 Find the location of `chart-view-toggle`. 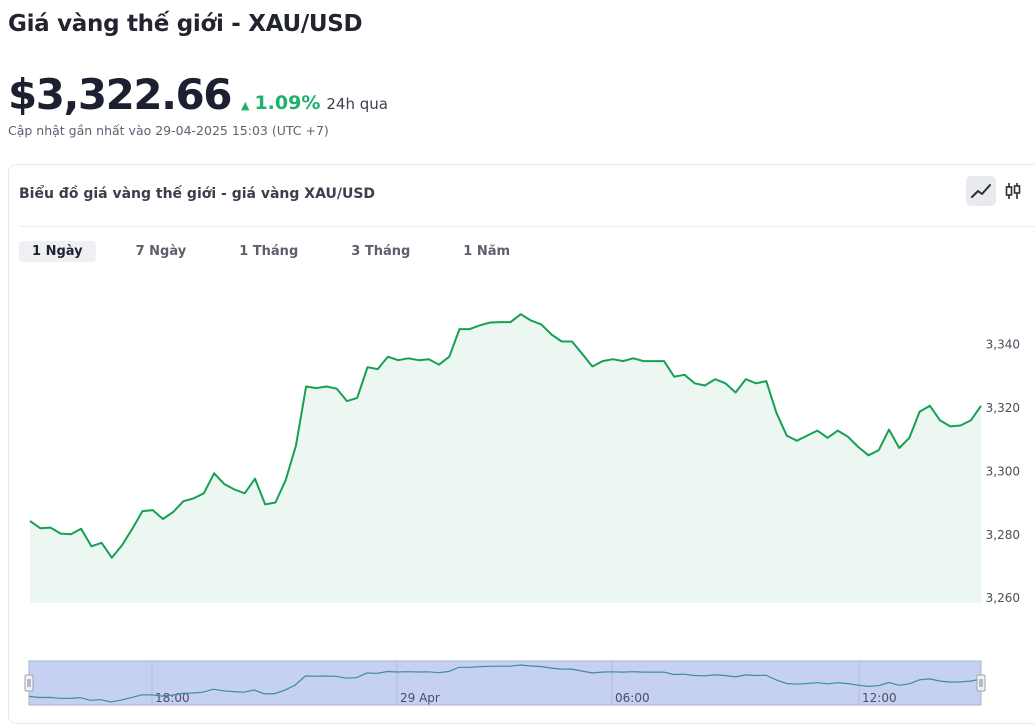

chart-view-toggle is located at coordinates (997, 191).